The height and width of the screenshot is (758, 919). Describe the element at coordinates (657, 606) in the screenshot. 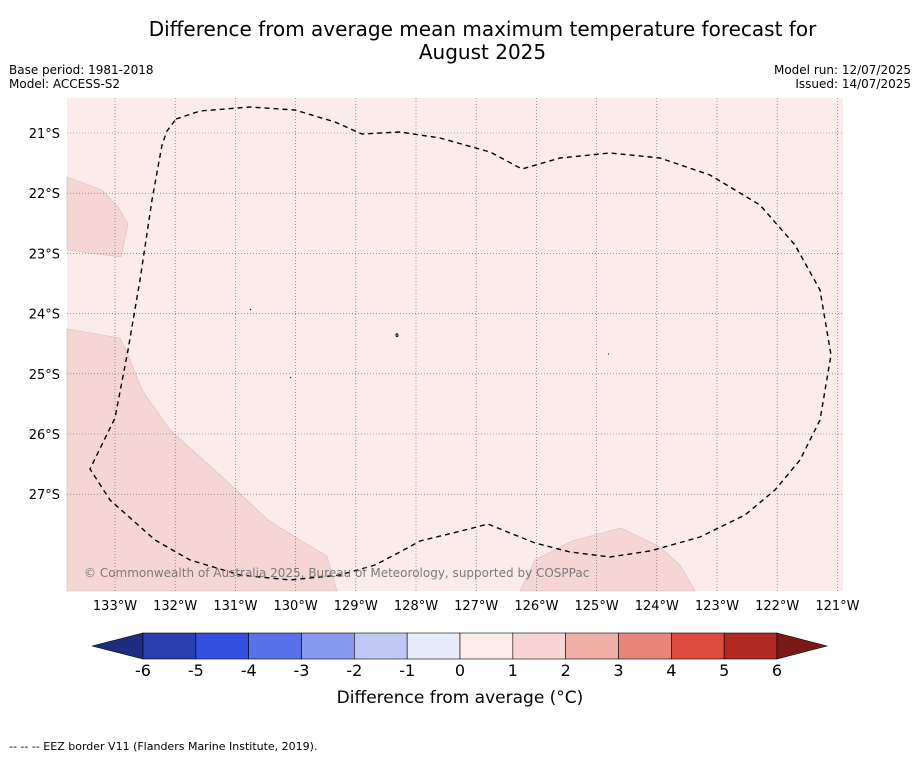

I see `lon-label: 124°W` at that location.